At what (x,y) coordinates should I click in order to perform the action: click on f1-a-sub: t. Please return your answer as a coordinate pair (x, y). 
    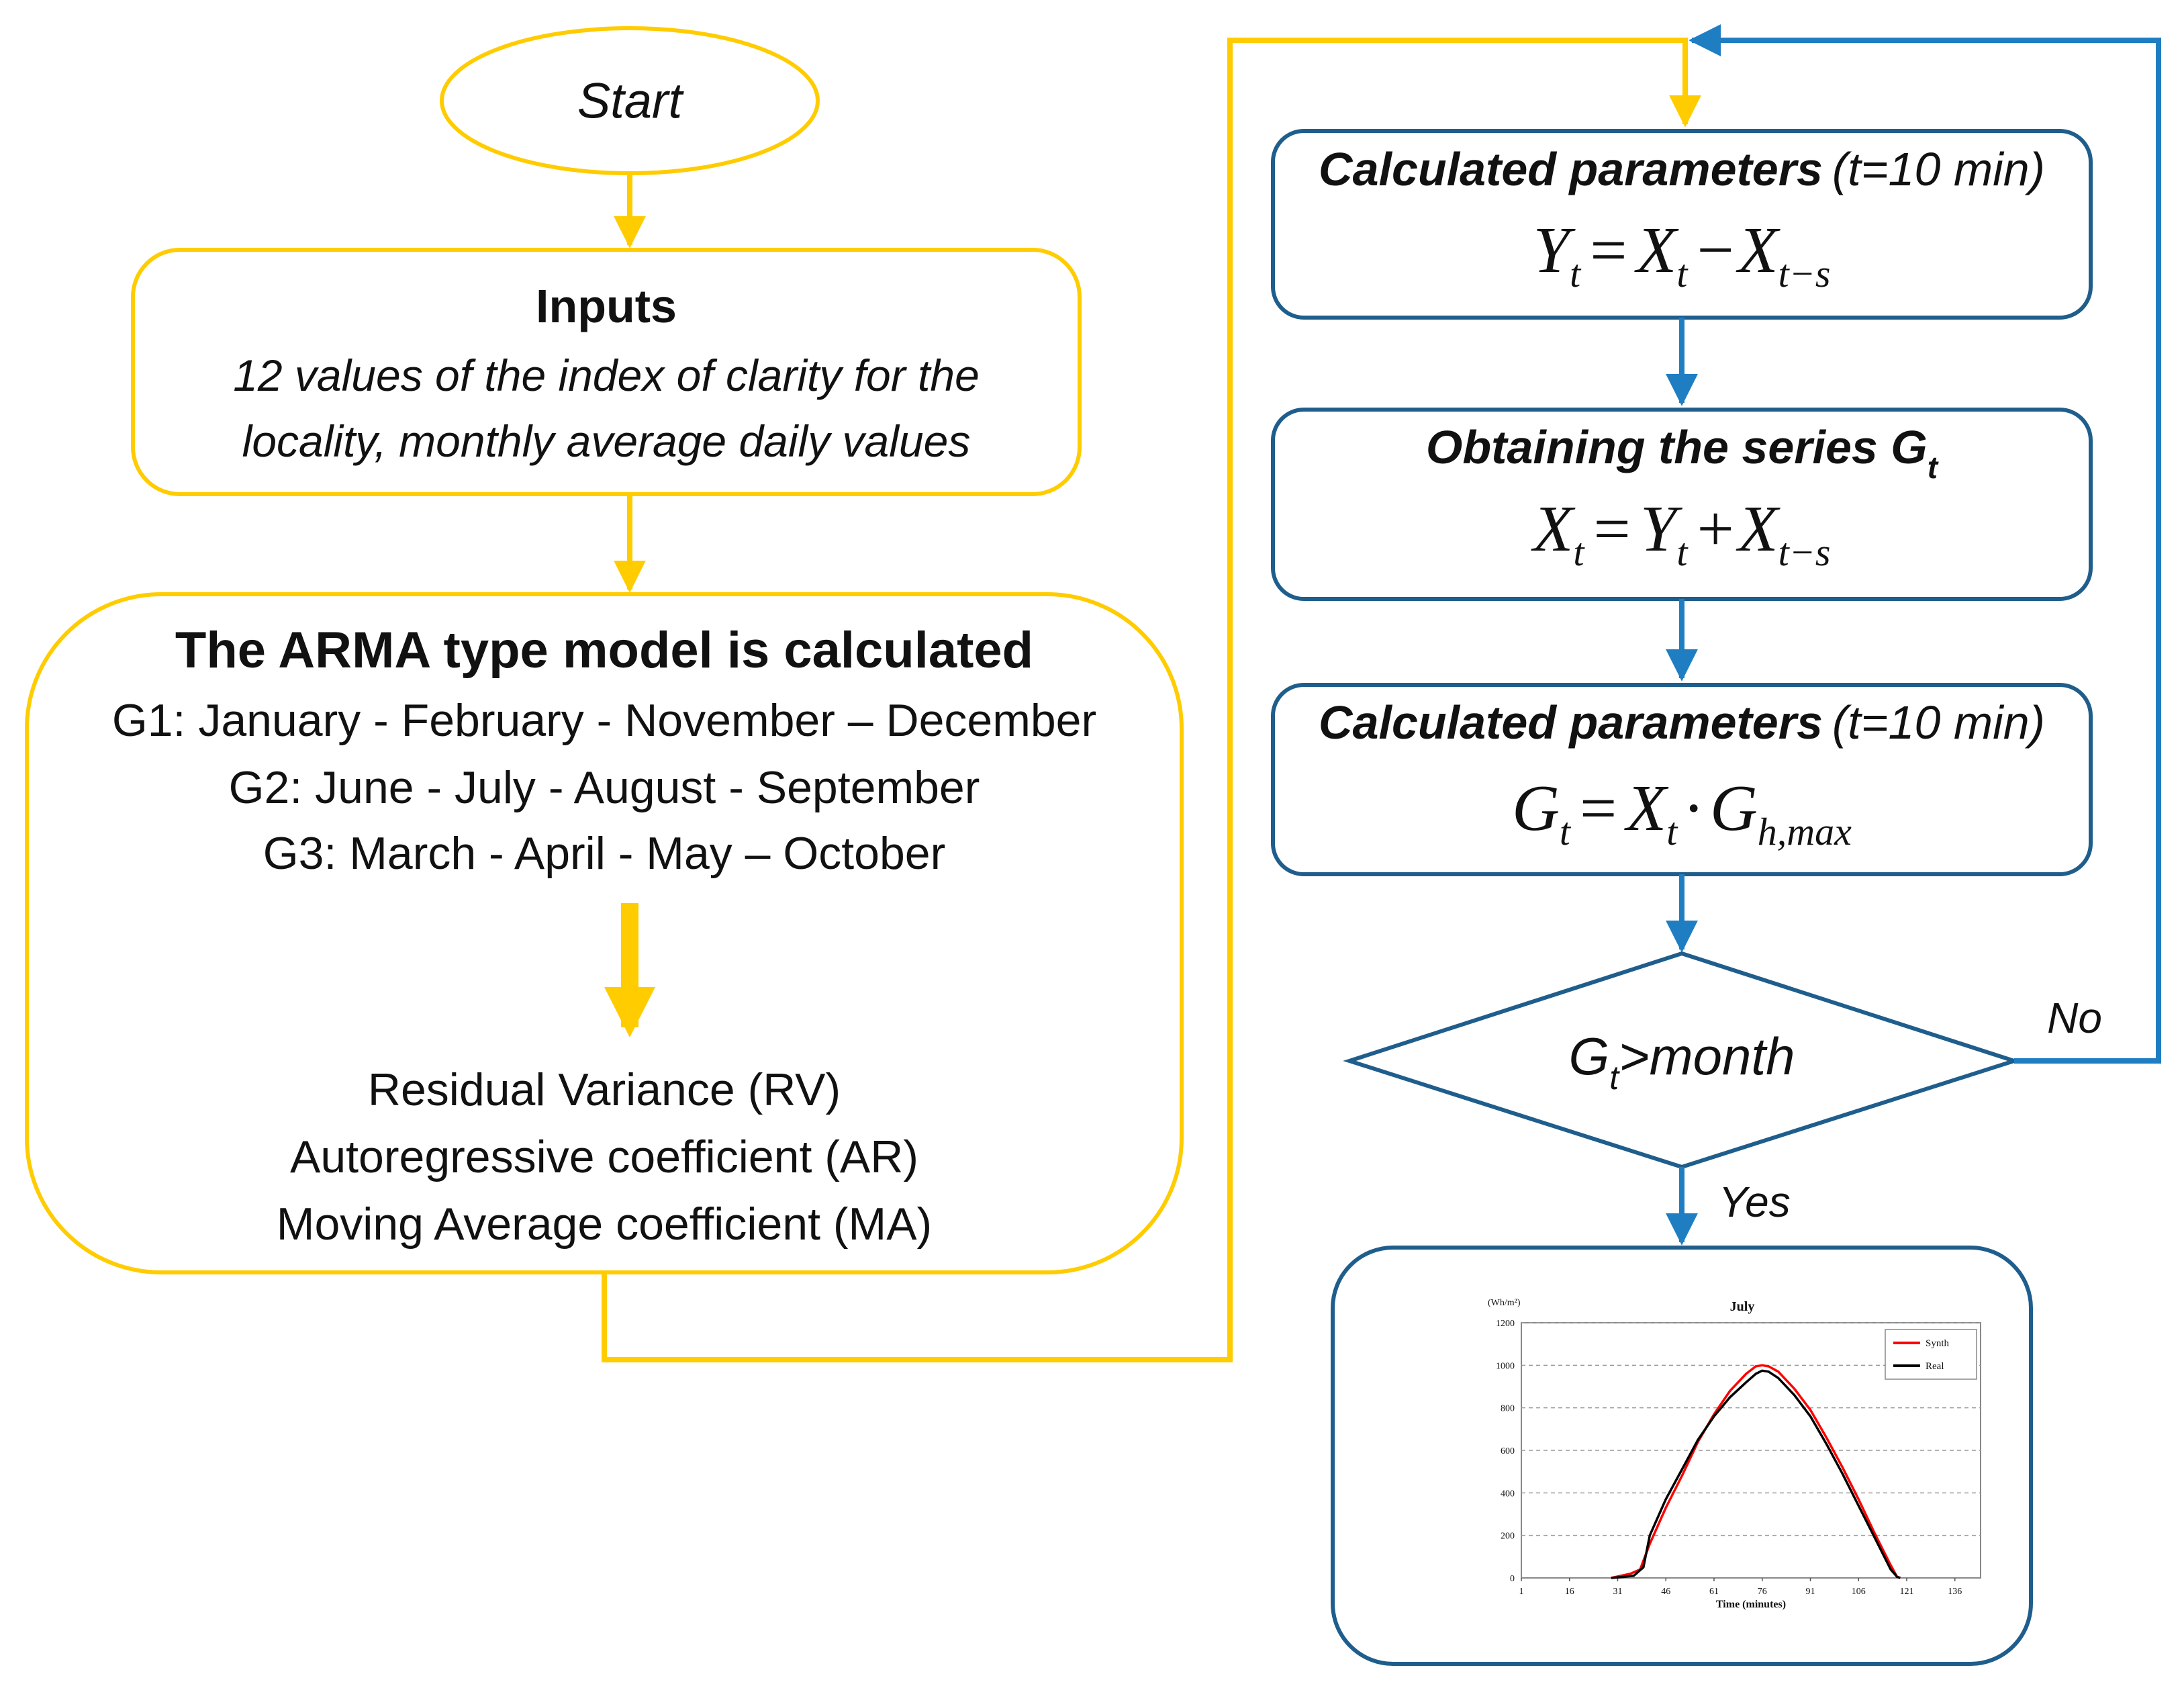
    Looking at the image, I should click on (1682, 273).